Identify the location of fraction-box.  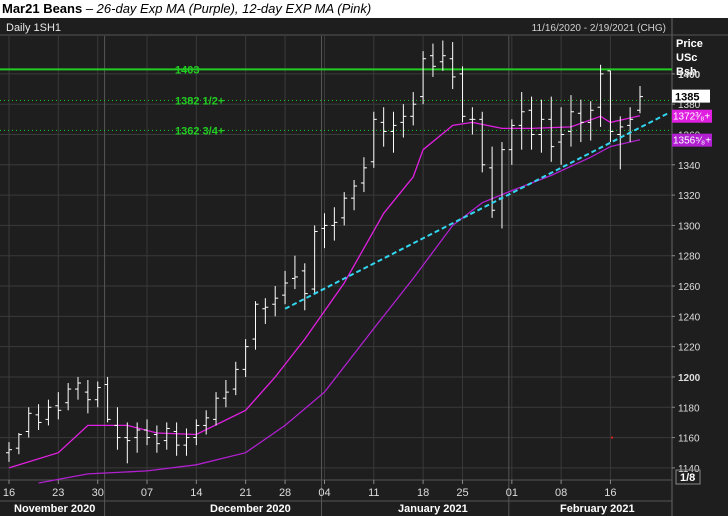
(688, 477).